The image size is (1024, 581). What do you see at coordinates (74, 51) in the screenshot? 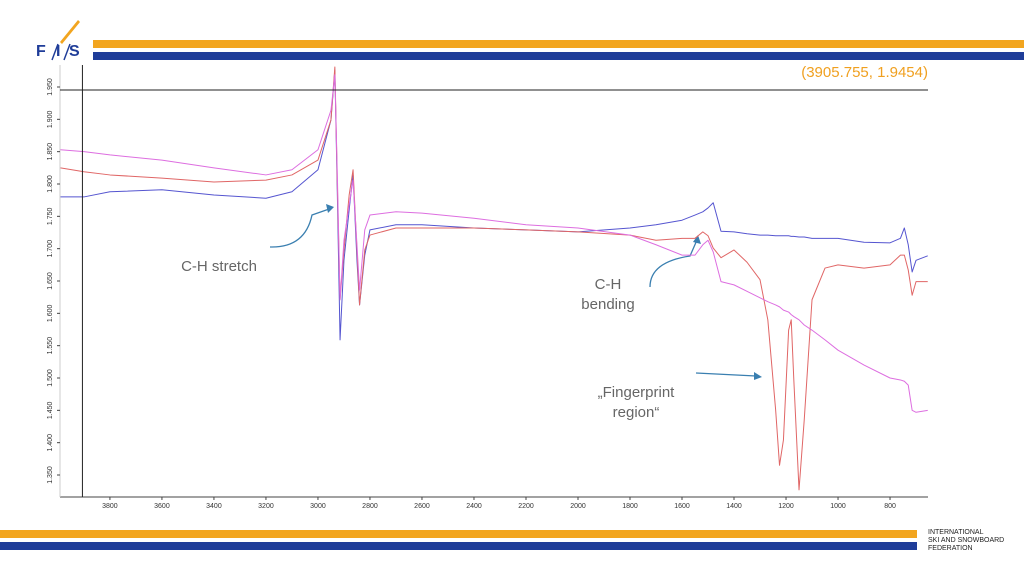
I see `logo-letter: S` at bounding box center [74, 51].